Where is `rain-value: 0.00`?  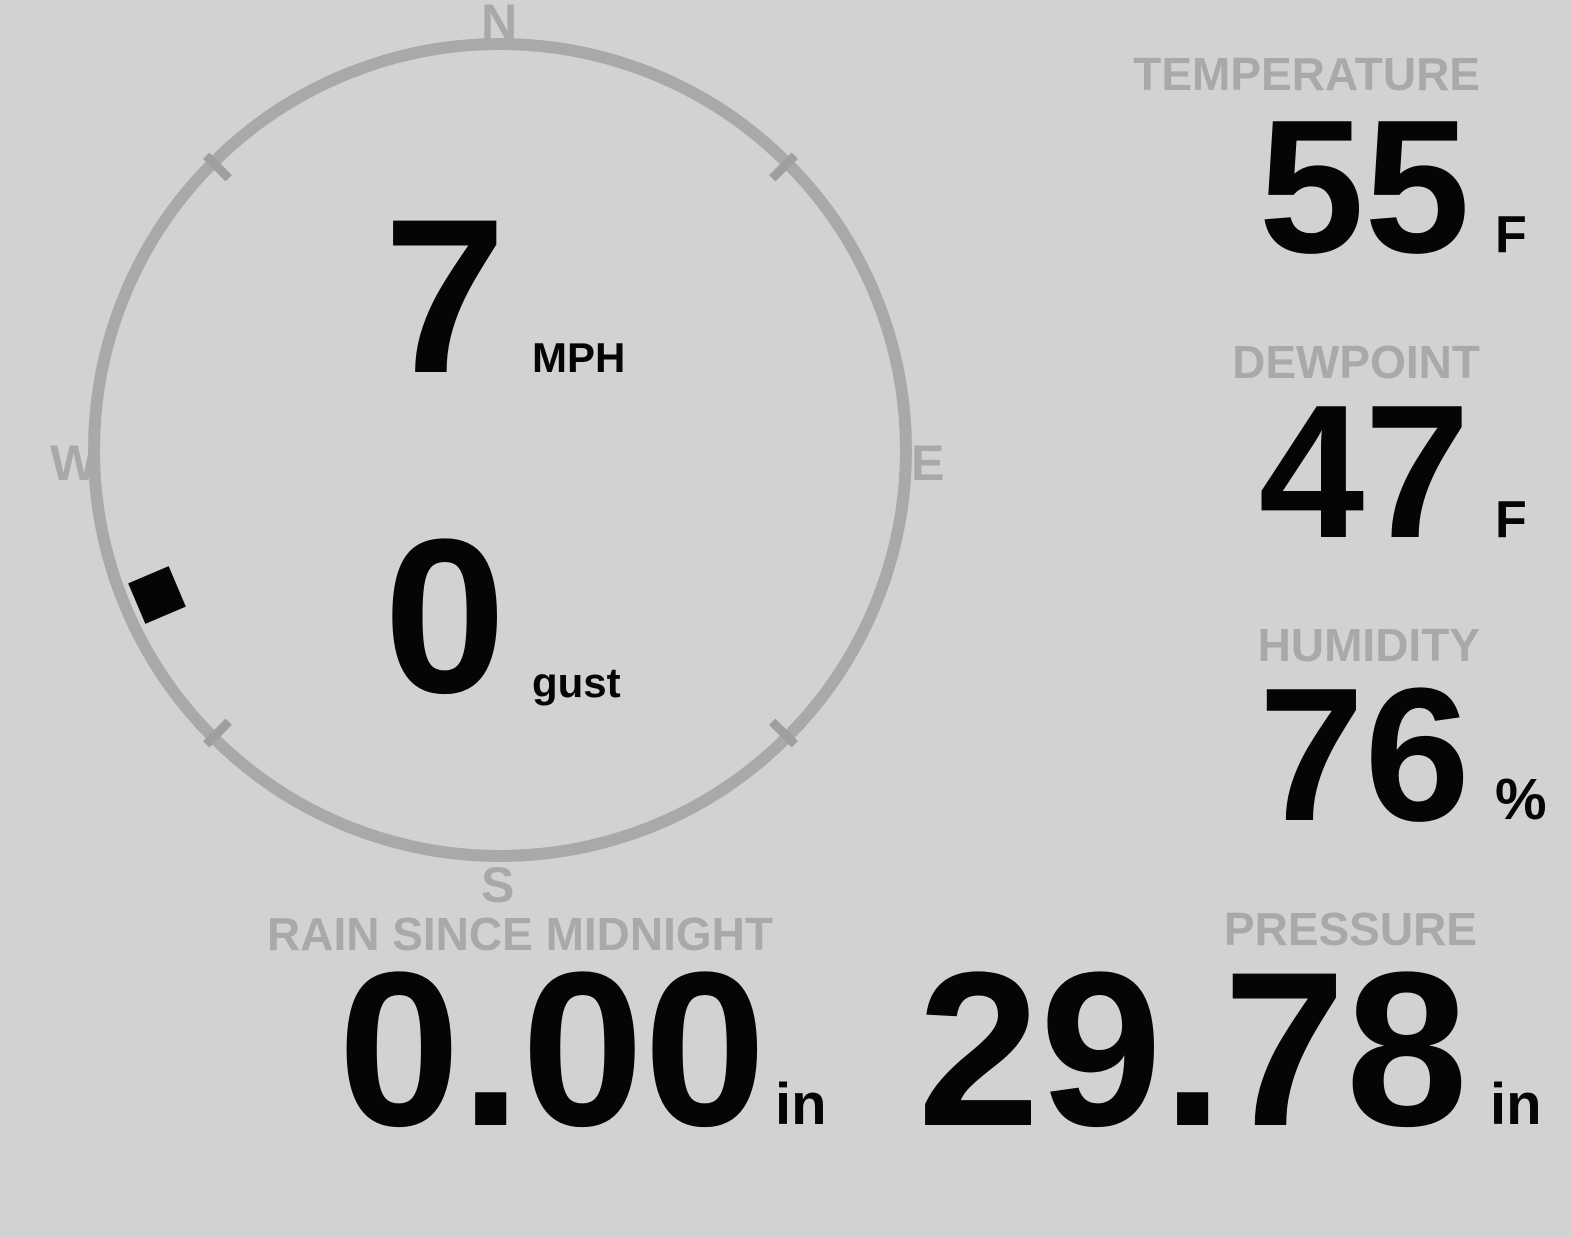
rain-value: 0.00 is located at coordinates (552, 1049).